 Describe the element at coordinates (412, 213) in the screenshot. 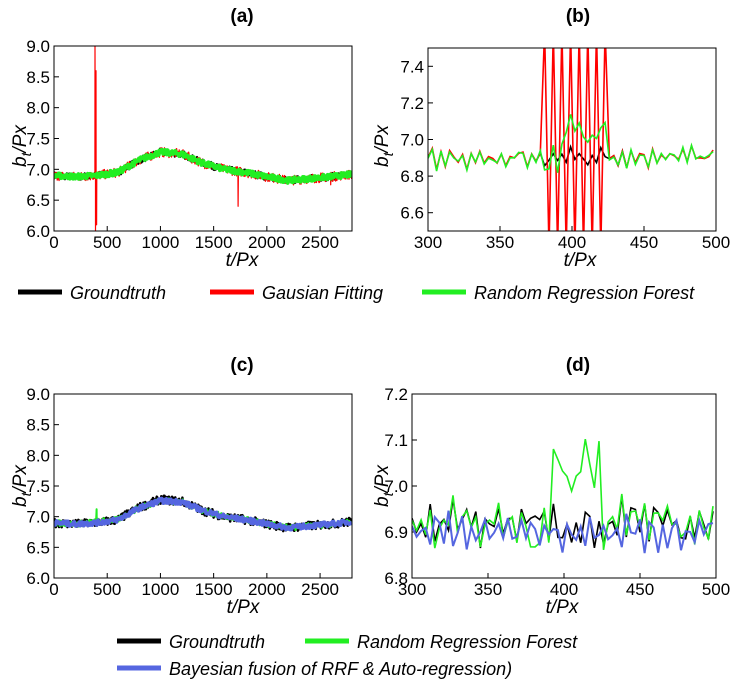

I see `y-tick-label: 6.6` at that location.